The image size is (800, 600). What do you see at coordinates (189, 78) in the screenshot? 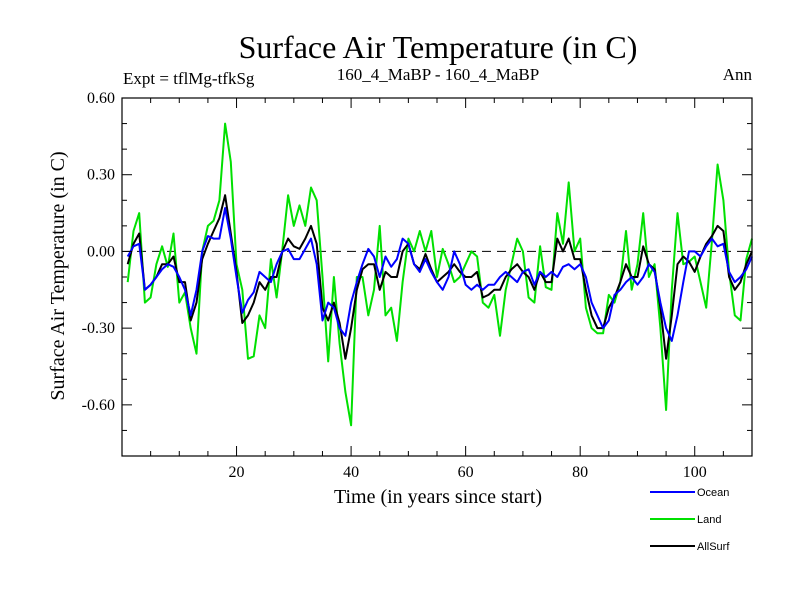
I see `chart-subtitle-left: Expt = tflMg-tfkSg` at bounding box center [189, 78].